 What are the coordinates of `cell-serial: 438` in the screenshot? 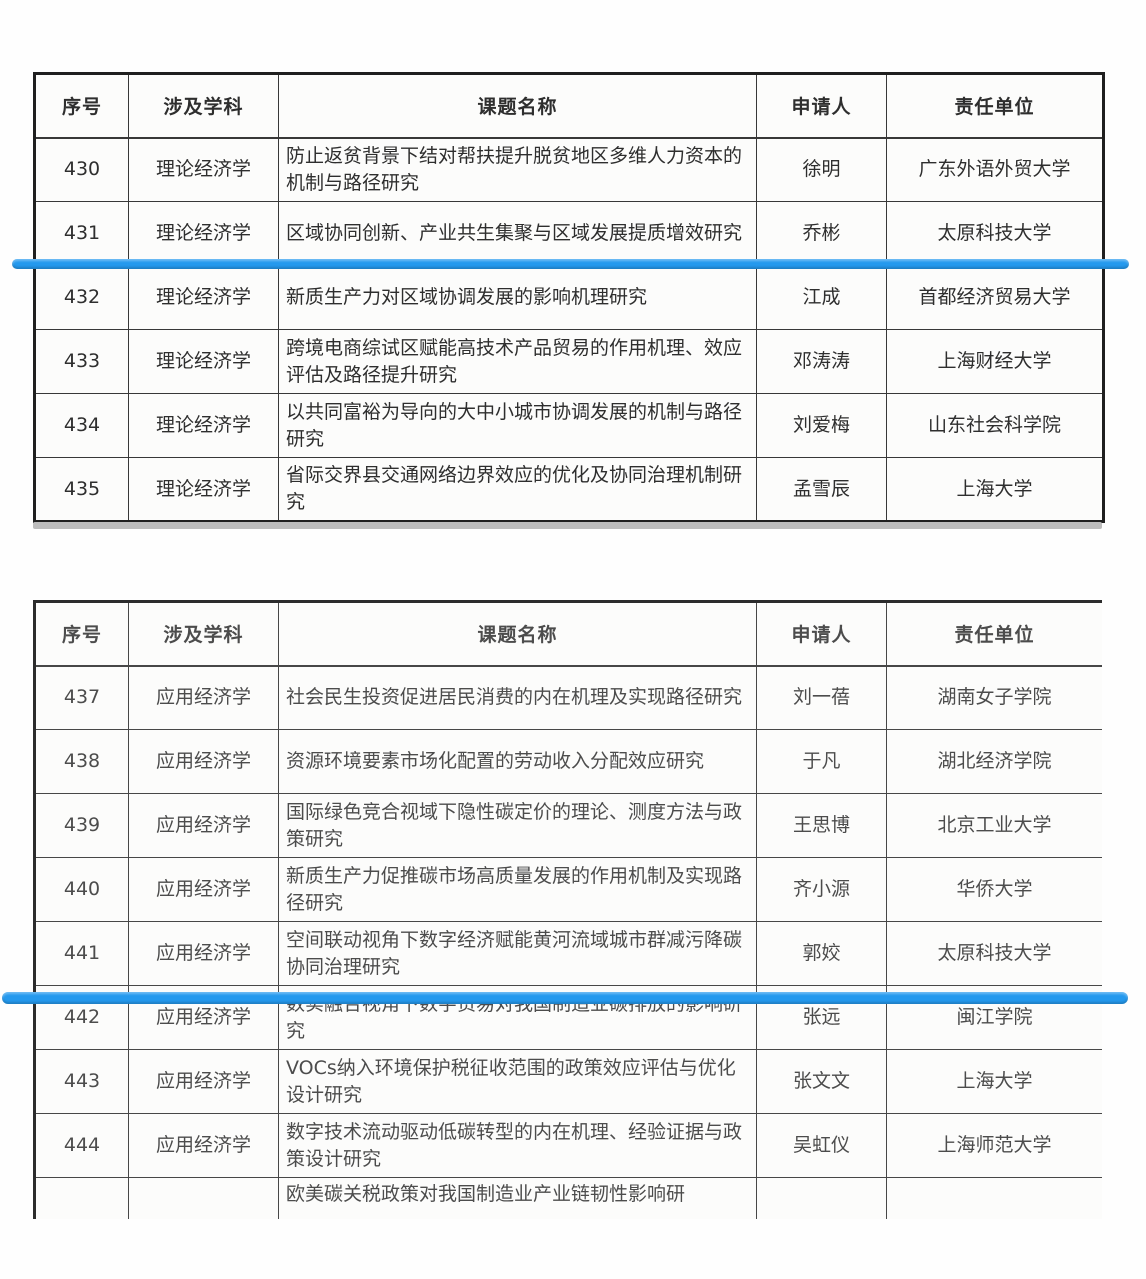 It's located at (81, 761).